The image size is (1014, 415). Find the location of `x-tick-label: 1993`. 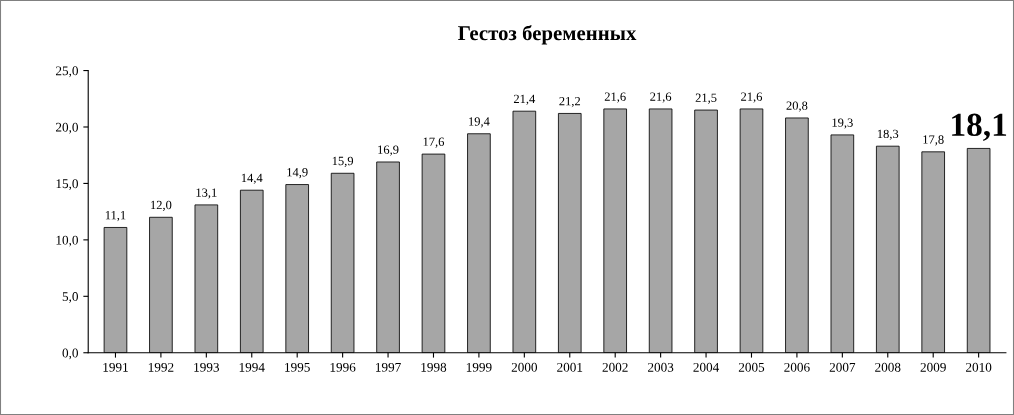

x-tick-label: 1993 is located at coordinates (207, 367).